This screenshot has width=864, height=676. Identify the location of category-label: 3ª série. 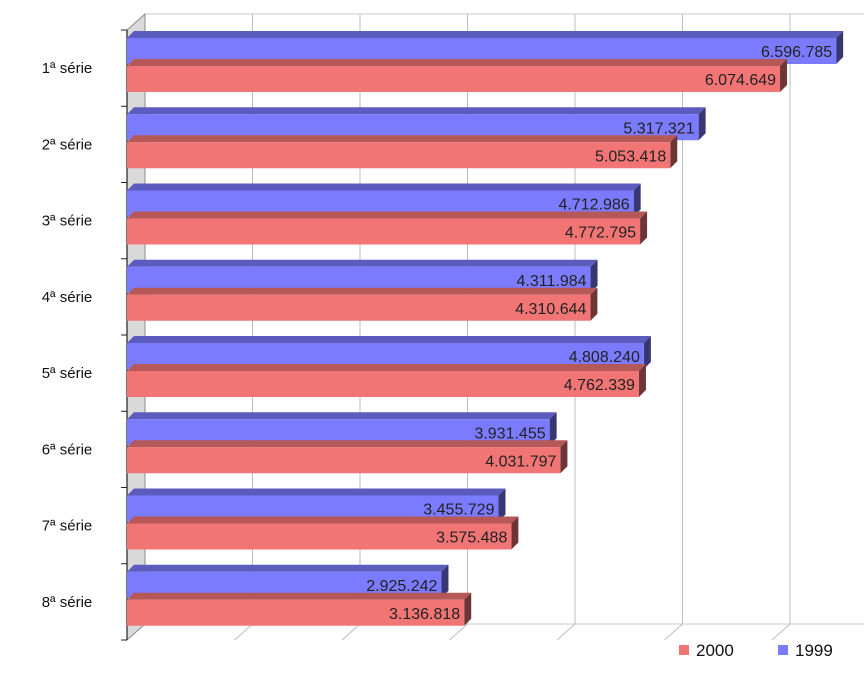
(67, 221).